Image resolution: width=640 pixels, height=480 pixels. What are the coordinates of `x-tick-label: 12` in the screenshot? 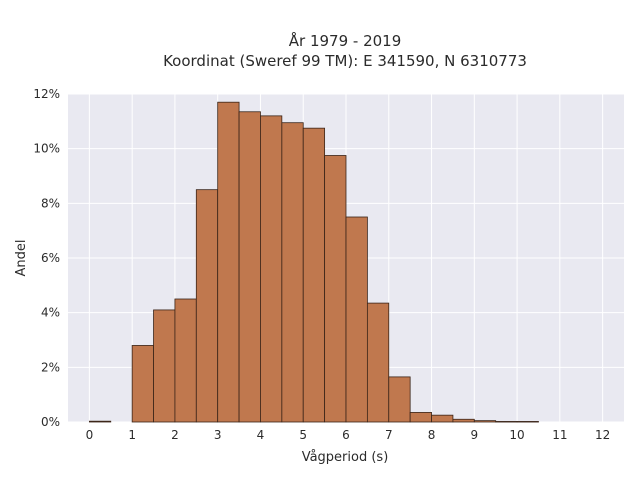 It's located at (602, 435).